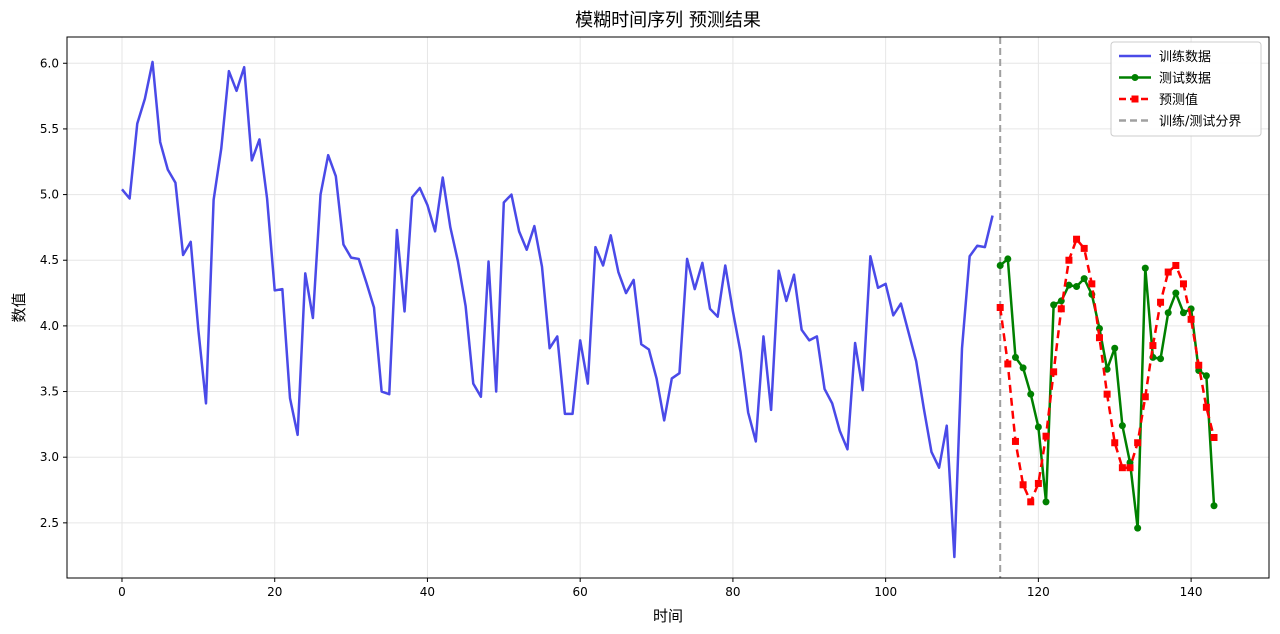  I want to click on legend-label: 测试数据, so click(1185, 79).